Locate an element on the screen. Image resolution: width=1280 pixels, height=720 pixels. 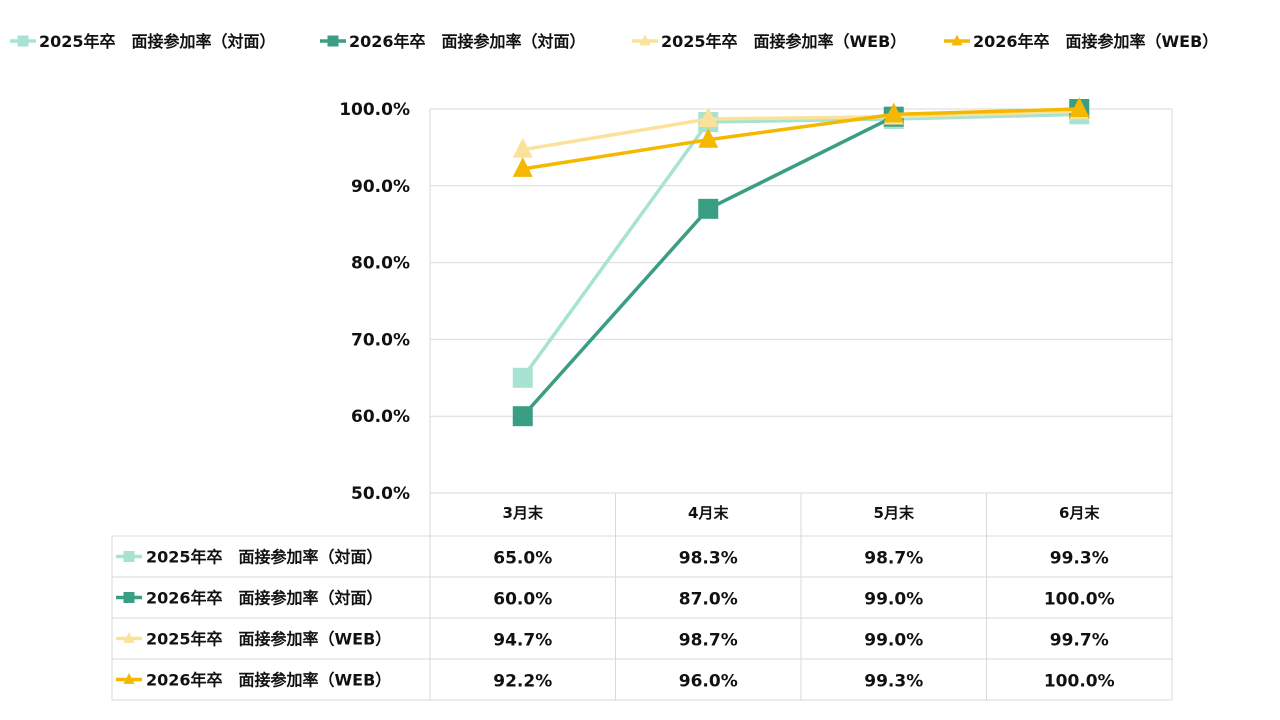
x-category-label: 6月末 is located at coordinates (1079, 513).